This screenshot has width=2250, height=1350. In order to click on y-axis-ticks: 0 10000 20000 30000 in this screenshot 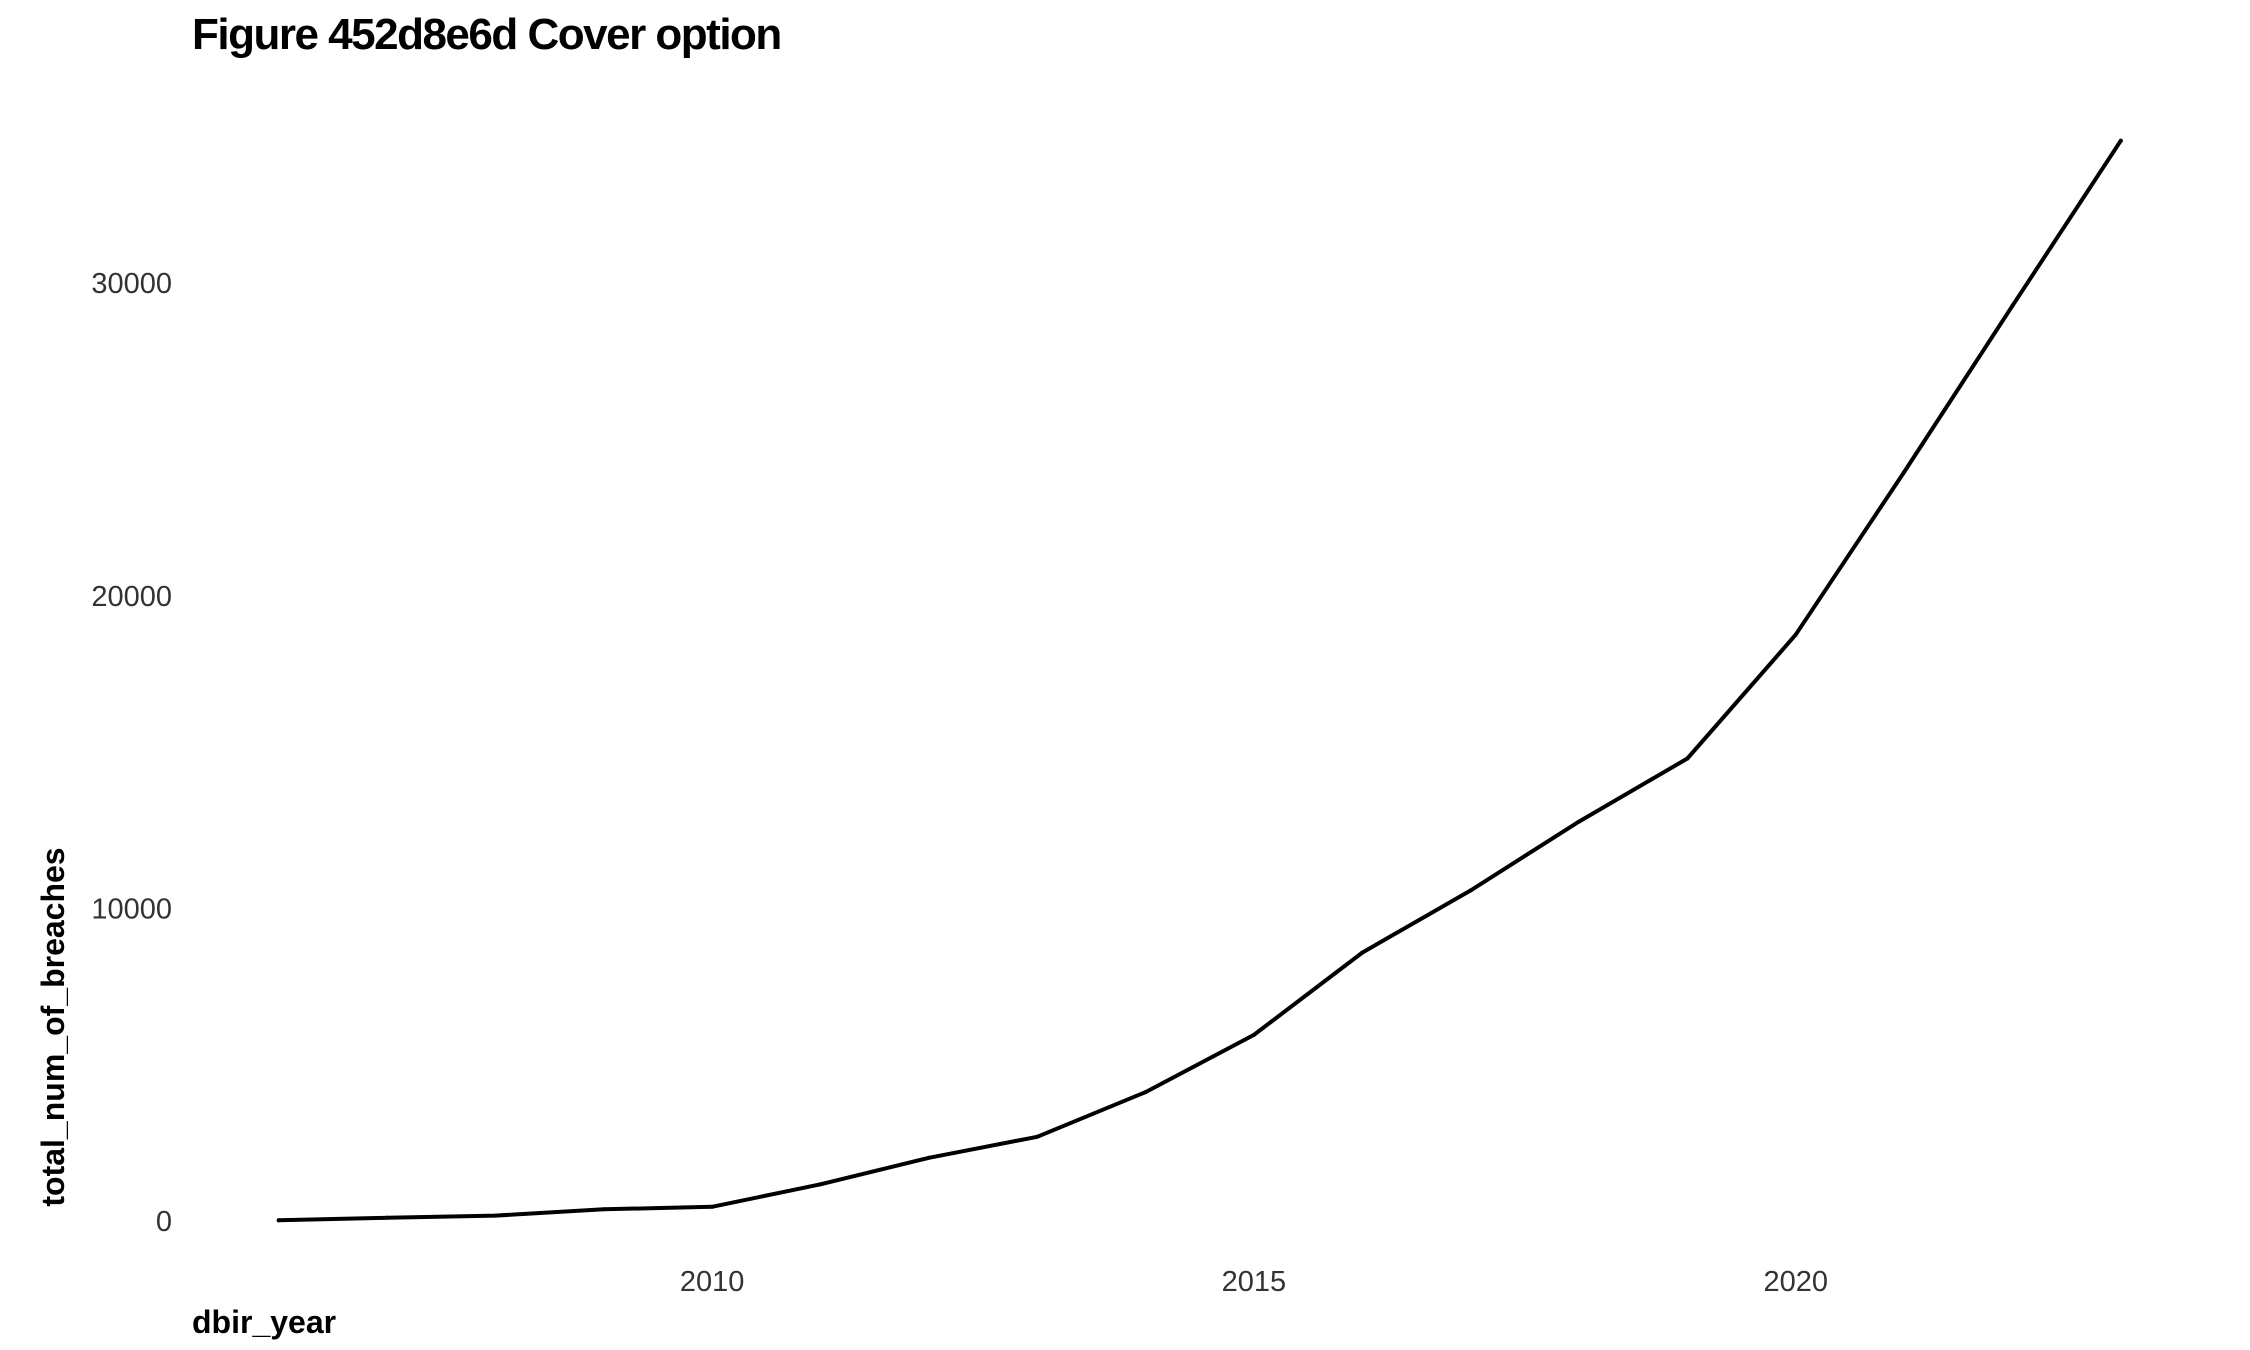, I will do `click(131, 753)`.